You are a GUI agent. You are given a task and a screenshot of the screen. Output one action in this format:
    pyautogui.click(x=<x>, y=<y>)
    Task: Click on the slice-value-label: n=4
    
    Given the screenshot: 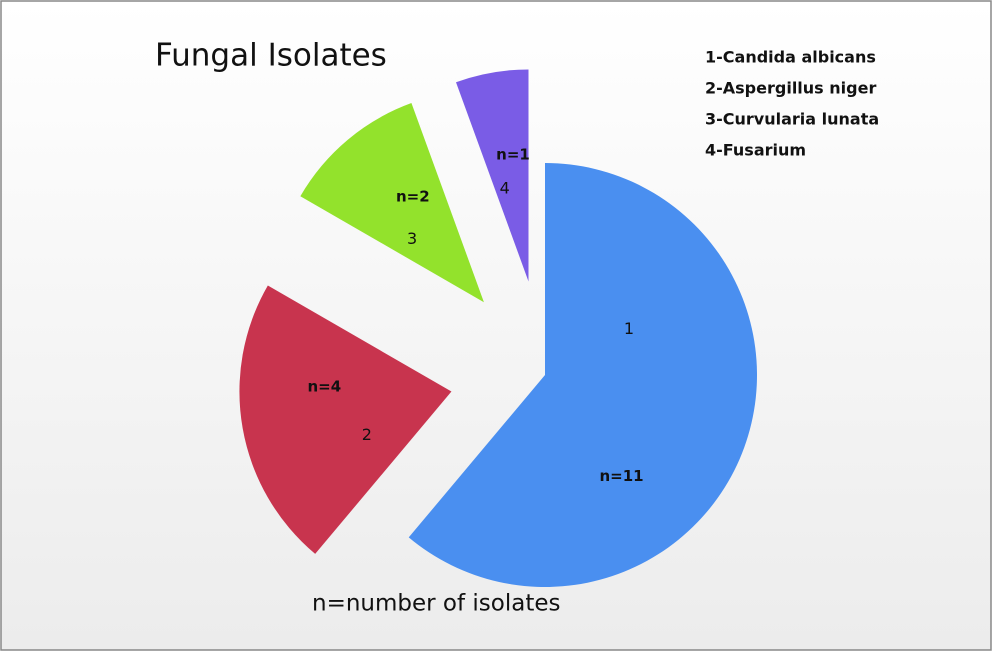 What is the action you would take?
    pyautogui.click(x=324, y=387)
    